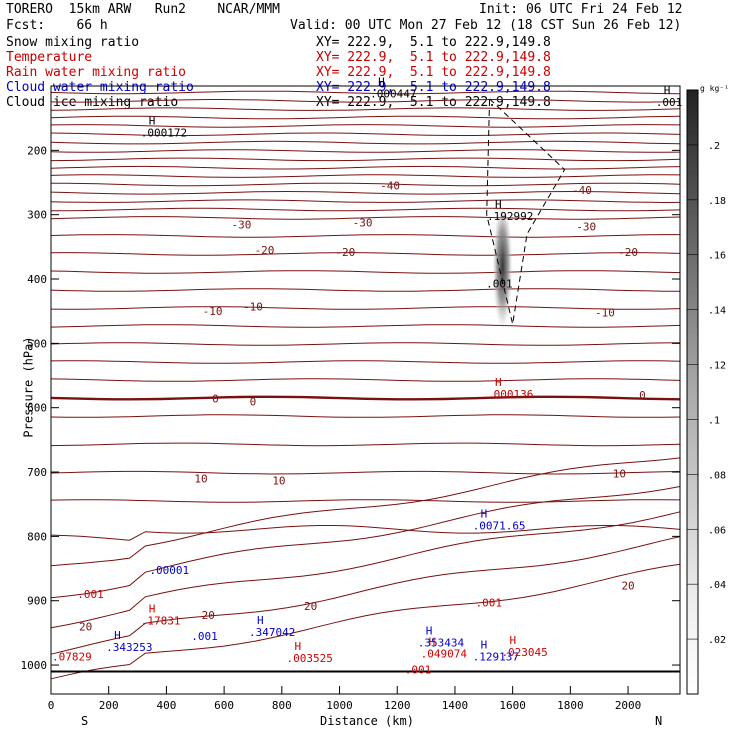 This screenshot has width=740, height=740. What do you see at coordinates (717, 311) in the screenshot?
I see `colorbar-tick-label: .14` at bounding box center [717, 311].